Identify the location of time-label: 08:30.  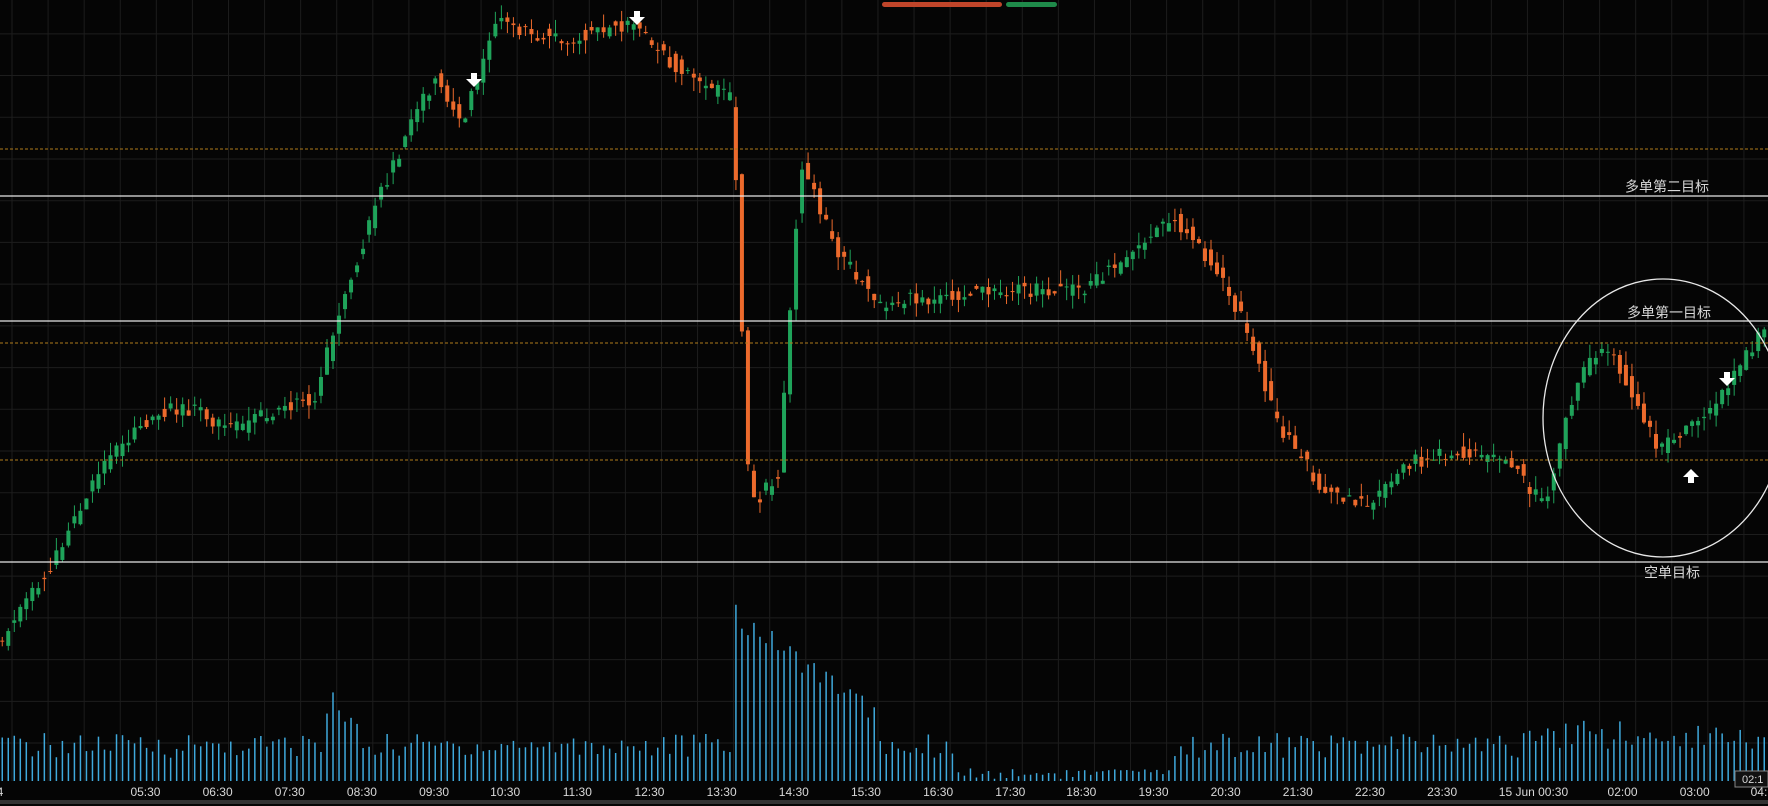
(362, 792).